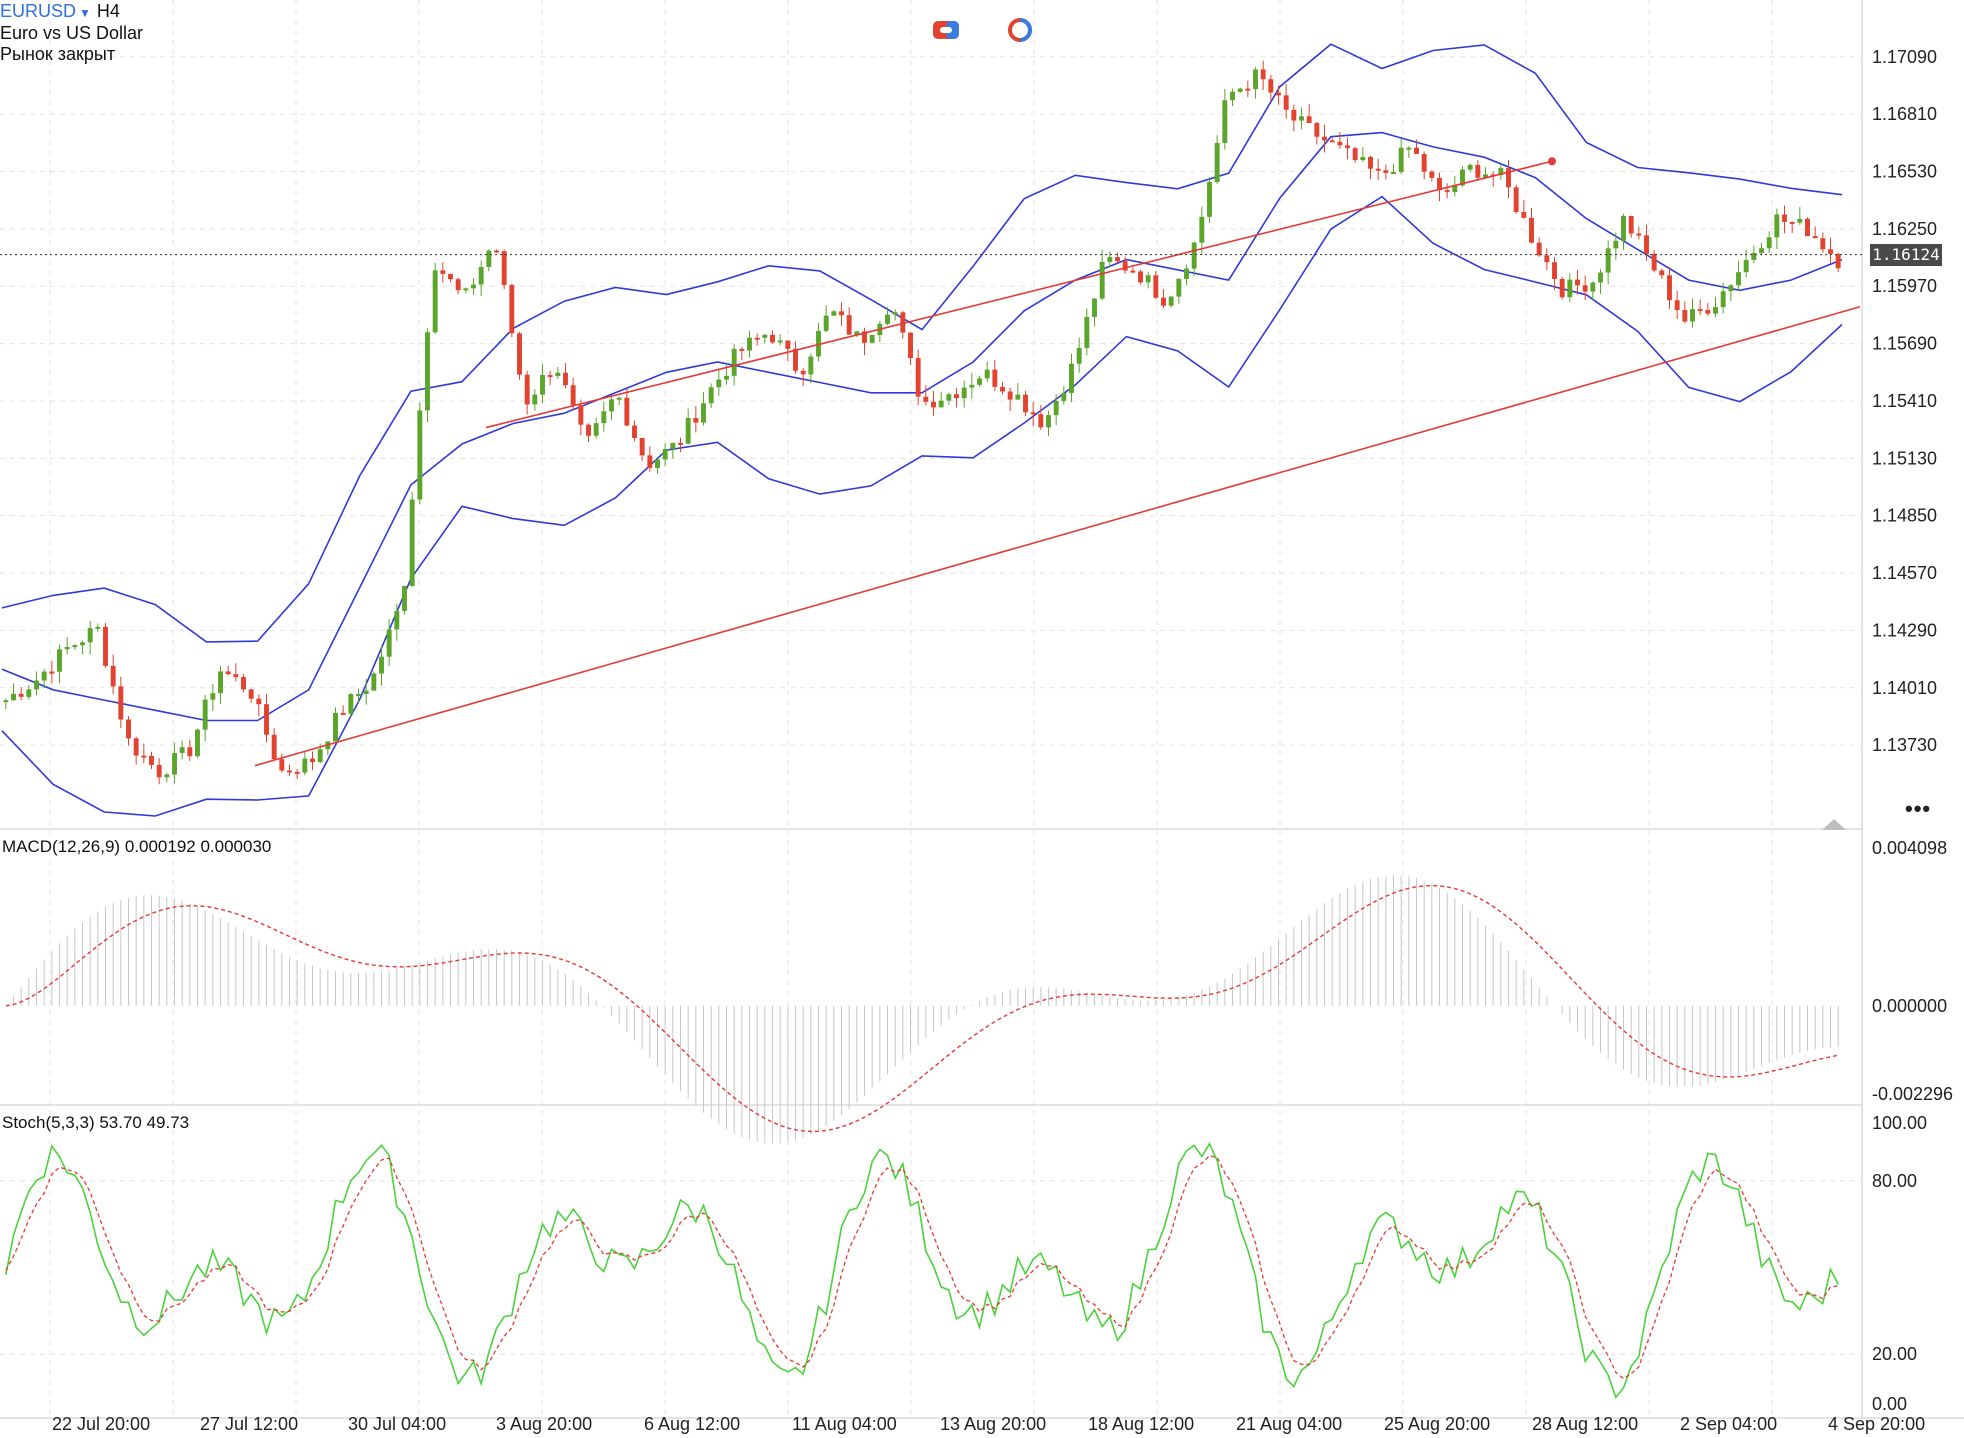 This screenshot has width=1964, height=1438. What do you see at coordinates (1904, 573) in the screenshot?
I see `price-tick-label: 1.14570` at bounding box center [1904, 573].